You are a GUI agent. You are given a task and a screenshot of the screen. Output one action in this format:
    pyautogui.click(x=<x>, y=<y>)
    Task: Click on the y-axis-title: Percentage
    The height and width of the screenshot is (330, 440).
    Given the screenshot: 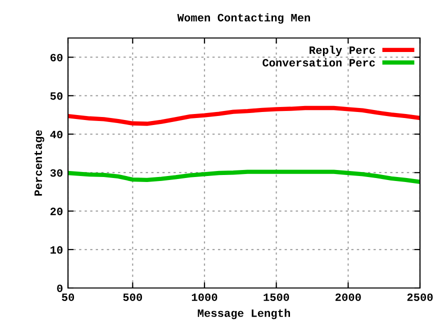 What is the action you would take?
    pyautogui.click(x=39, y=163)
    